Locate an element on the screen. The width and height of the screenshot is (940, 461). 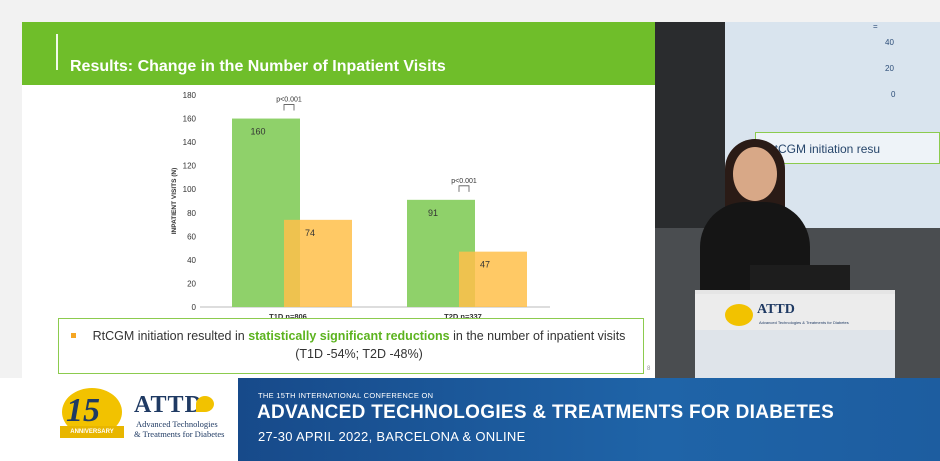
y-tick-label: 60 is located at coordinates (191, 236).